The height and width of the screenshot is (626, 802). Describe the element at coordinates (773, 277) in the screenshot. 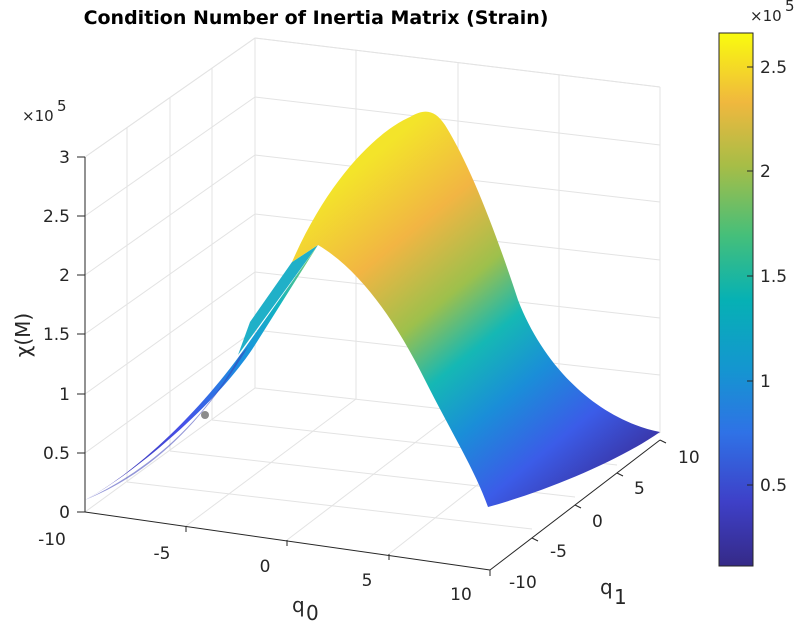

I see `colorbar-tick-label: 1.5` at that location.